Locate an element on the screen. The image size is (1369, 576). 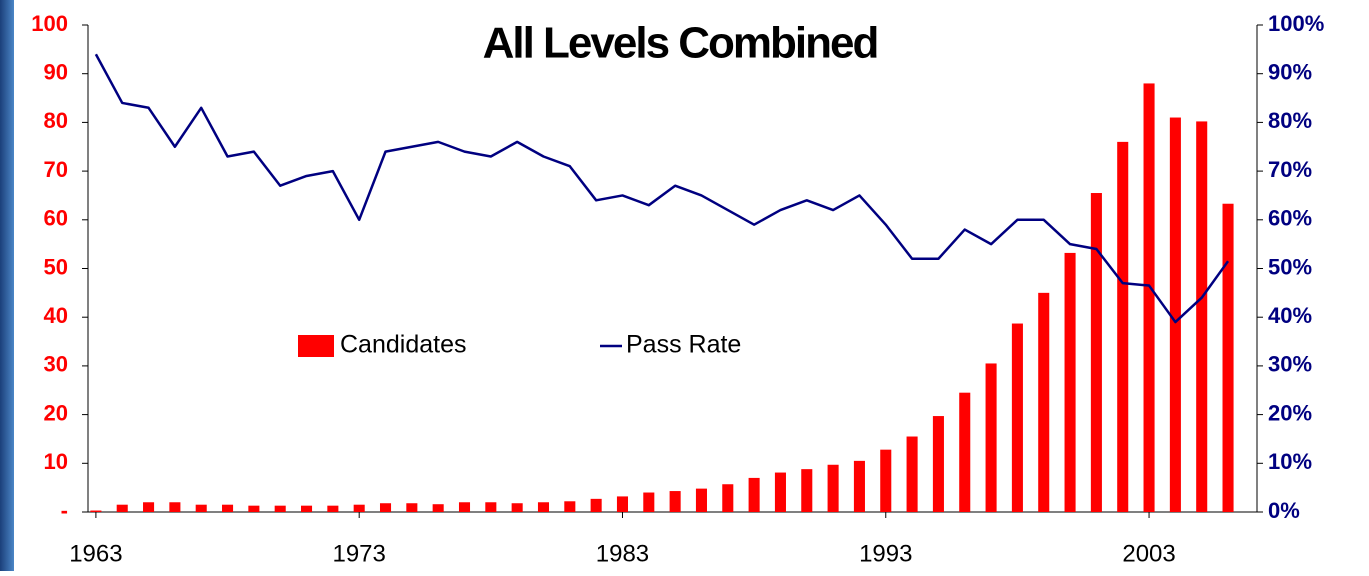
y2-tick-label: 30% is located at coordinates (1290, 364).